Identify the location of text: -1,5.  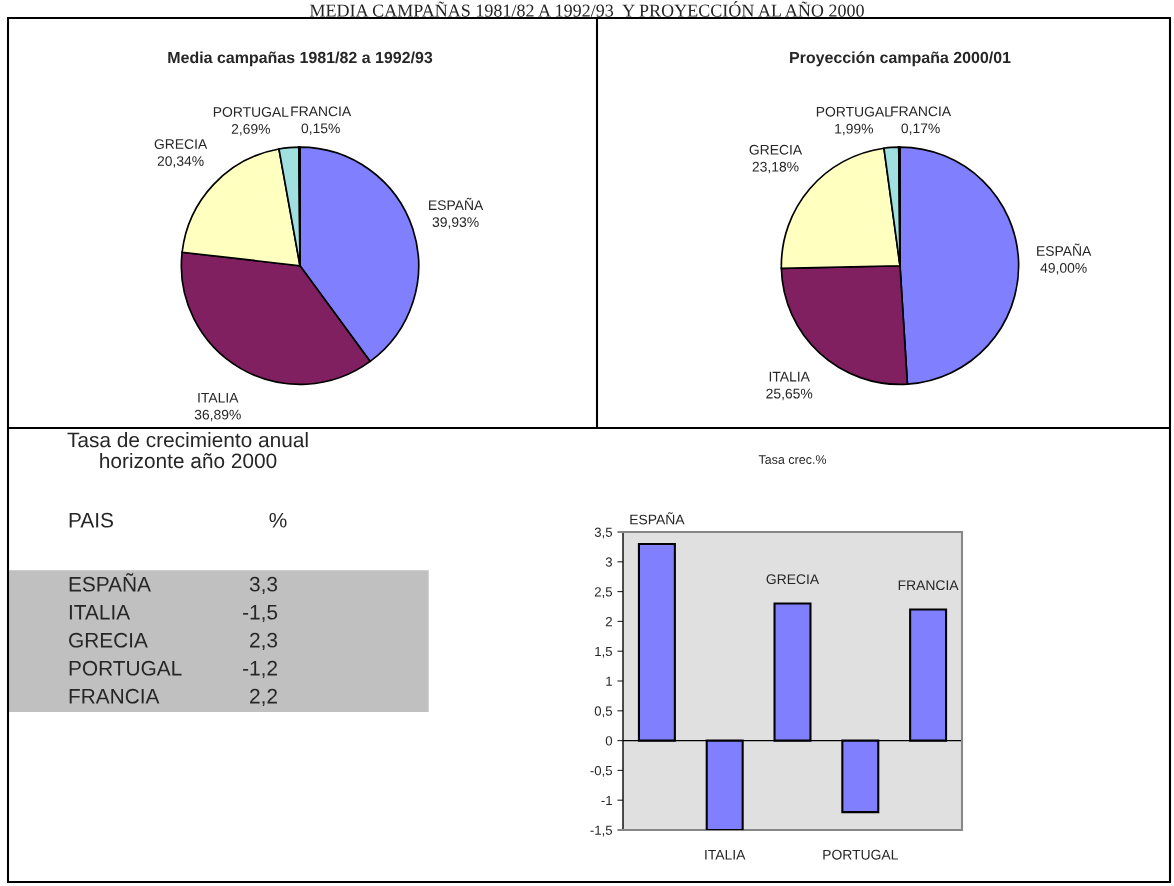
(260, 614).